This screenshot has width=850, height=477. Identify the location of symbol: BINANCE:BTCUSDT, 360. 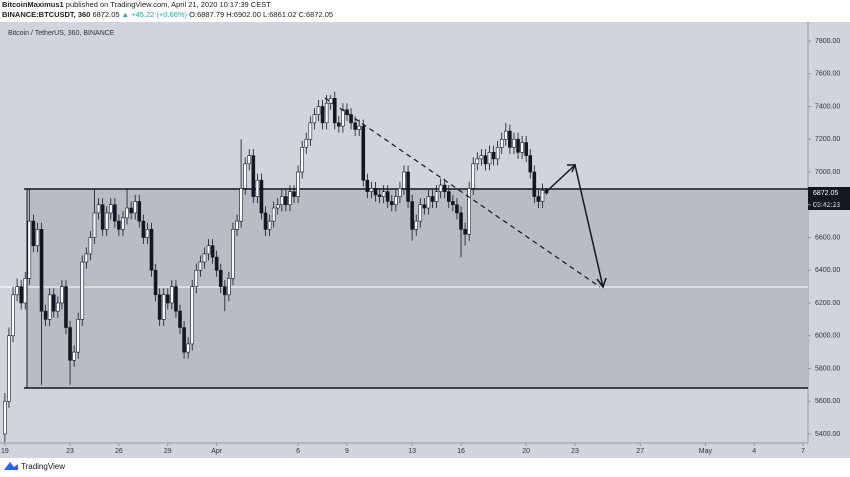
(46, 14).